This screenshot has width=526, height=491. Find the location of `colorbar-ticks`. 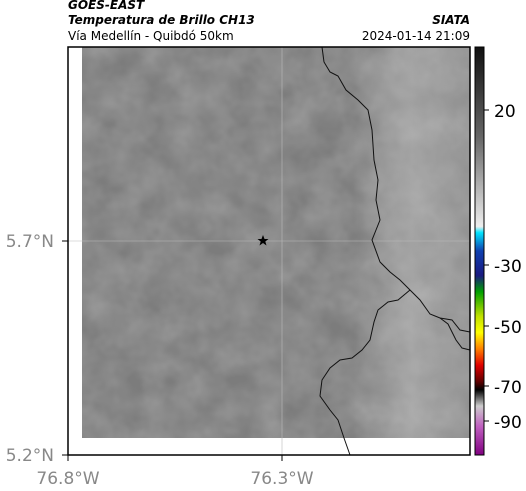

colorbar-ticks is located at coordinates (486, 265).